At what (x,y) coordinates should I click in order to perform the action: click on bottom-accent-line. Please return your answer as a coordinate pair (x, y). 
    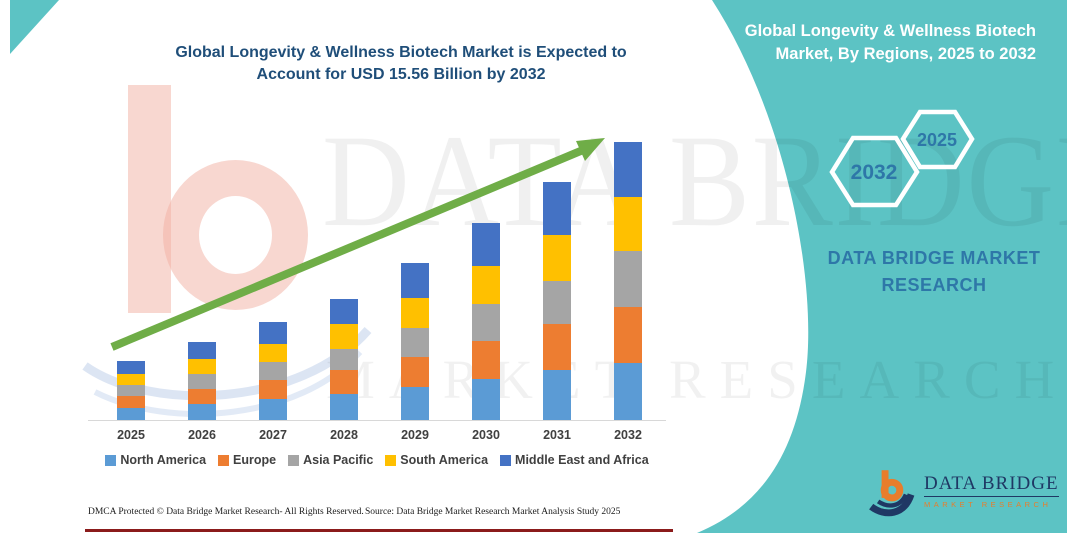
    Looking at the image, I should click on (379, 530).